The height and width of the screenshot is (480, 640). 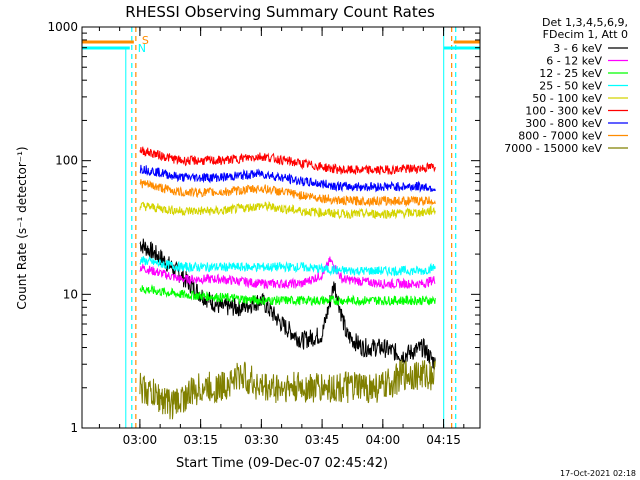 What do you see at coordinates (570, 86) in the screenshot?
I see `legend-label-3: 25 - 50 keV` at bounding box center [570, 86].